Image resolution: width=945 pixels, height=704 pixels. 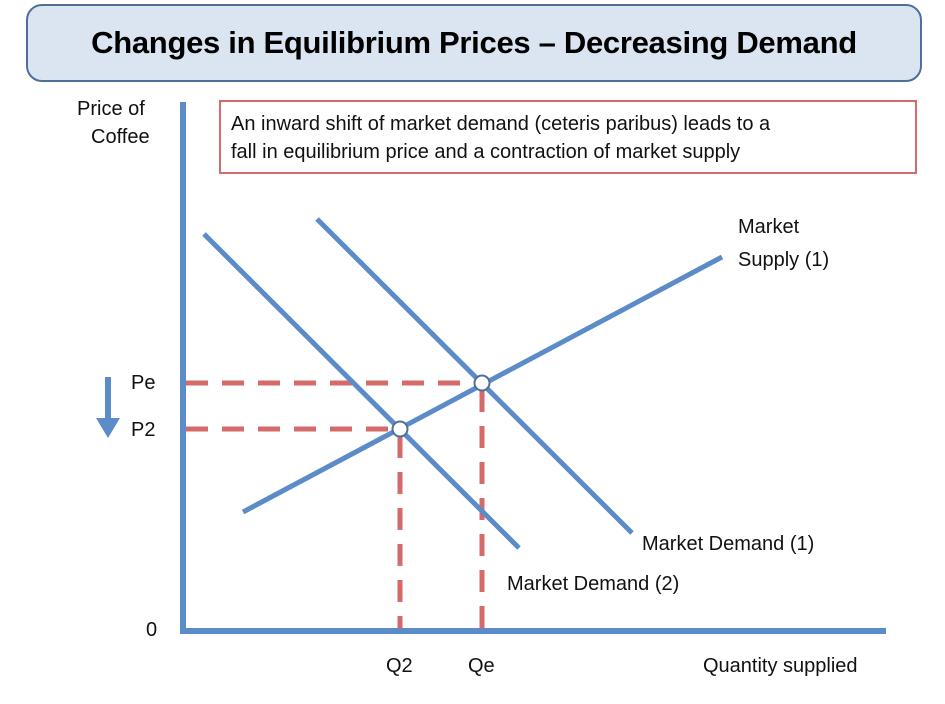 I want to click on demand-2-label: Market Demand (2), so click(x=593, y=584).